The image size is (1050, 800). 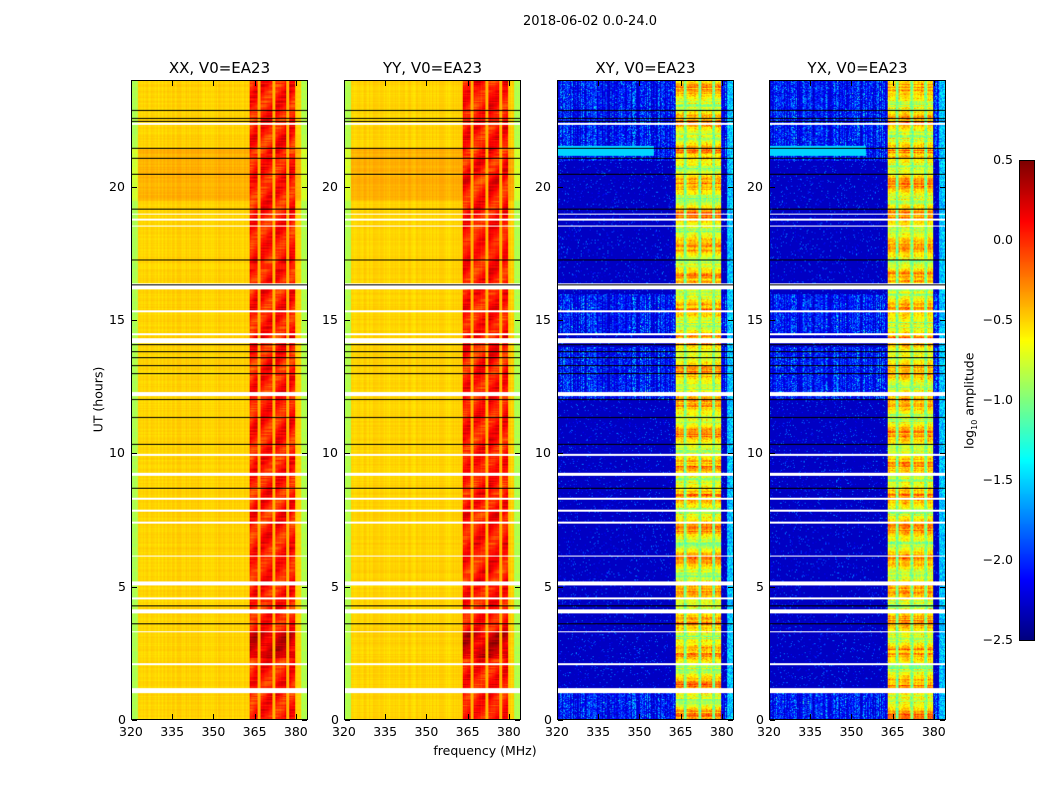 What do you see at coordinates (969, 439) in the screenshot?
I see `colorbar-label-main: log` at bounding box center [969, 439].